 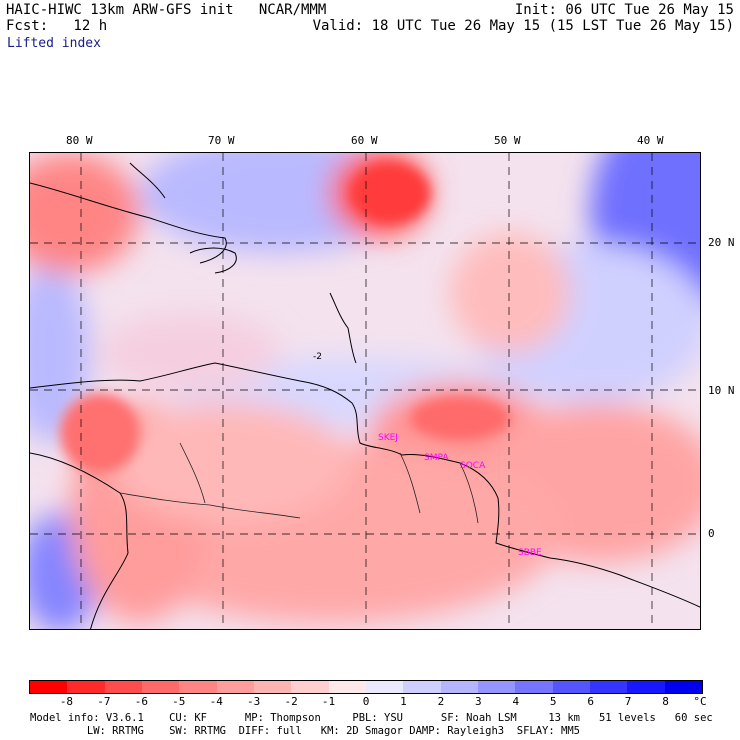 What do you see at coordinates (460, 495) in the screenshot?
I see `station-markers: SKEJ SMPA SOCA SBBE` at bounding box center [460, 495].